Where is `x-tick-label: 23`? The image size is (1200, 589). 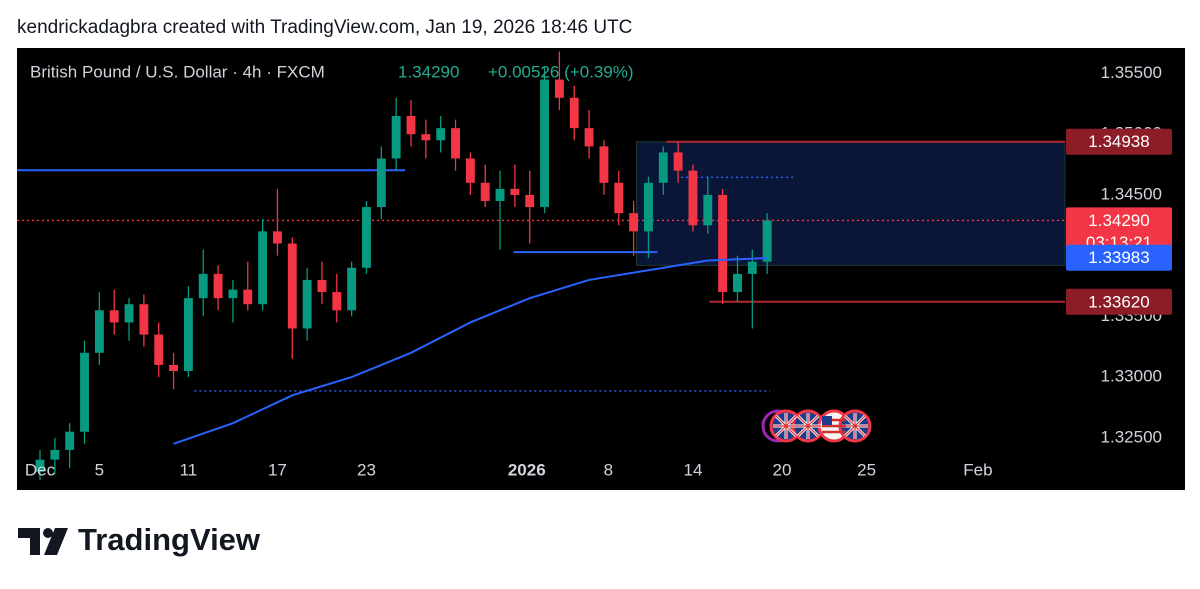 x-tick-label: 23 is located at coordinates (366, 469).